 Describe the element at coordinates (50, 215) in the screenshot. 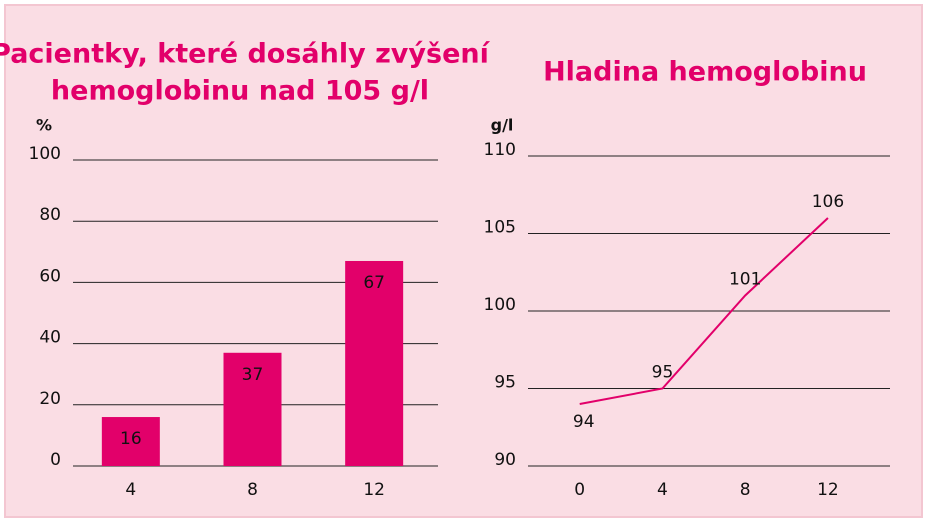

I see `y-tick-label: 80` at that location.